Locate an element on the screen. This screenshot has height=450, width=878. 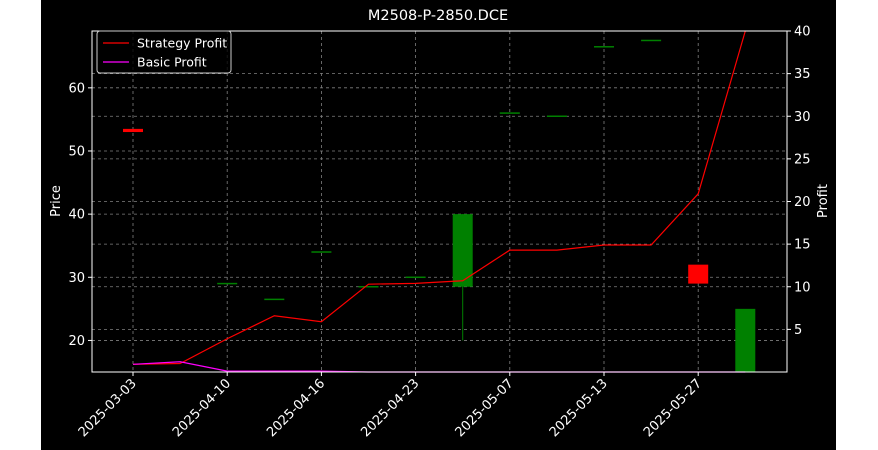
right-tick-label: 15 is located at coordinates (802, 245).